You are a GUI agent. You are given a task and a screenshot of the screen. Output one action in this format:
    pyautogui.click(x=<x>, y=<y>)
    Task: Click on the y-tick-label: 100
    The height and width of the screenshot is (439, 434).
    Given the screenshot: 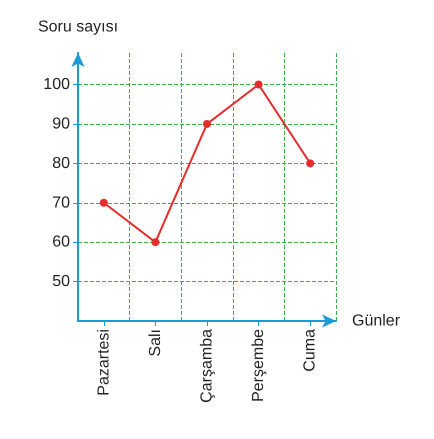 What is the action you would take?
    pyautogui.click(x=56, y=85)
    